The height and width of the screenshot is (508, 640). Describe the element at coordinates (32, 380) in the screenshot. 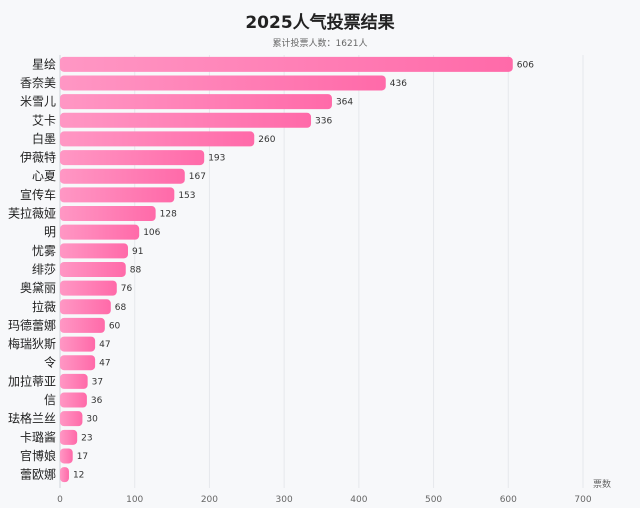

I see `category-label: 加拉蒂亚` at that location.